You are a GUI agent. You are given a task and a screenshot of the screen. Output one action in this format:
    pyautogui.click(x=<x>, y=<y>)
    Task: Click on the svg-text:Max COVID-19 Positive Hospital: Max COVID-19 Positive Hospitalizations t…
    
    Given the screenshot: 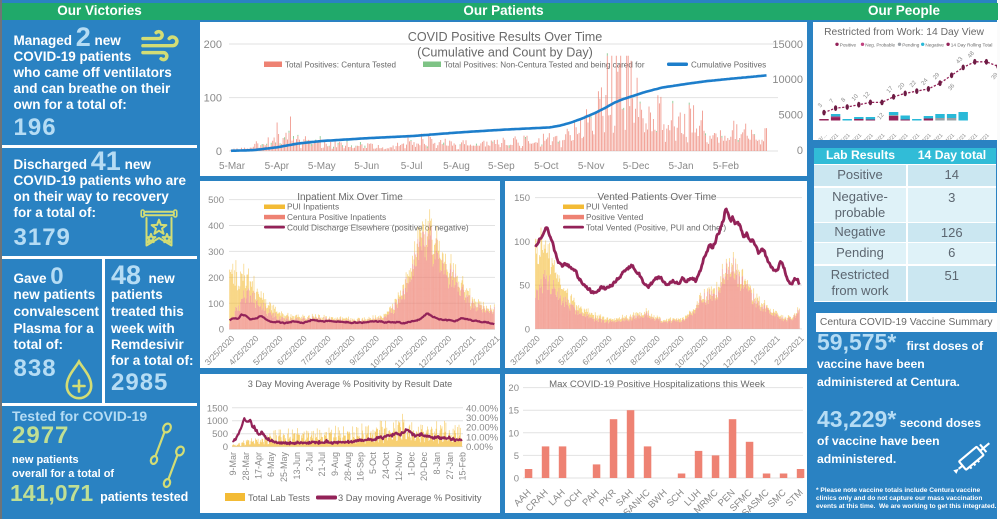 What is the action you would take?
    pyautogui.click(x=657, y=384)
    